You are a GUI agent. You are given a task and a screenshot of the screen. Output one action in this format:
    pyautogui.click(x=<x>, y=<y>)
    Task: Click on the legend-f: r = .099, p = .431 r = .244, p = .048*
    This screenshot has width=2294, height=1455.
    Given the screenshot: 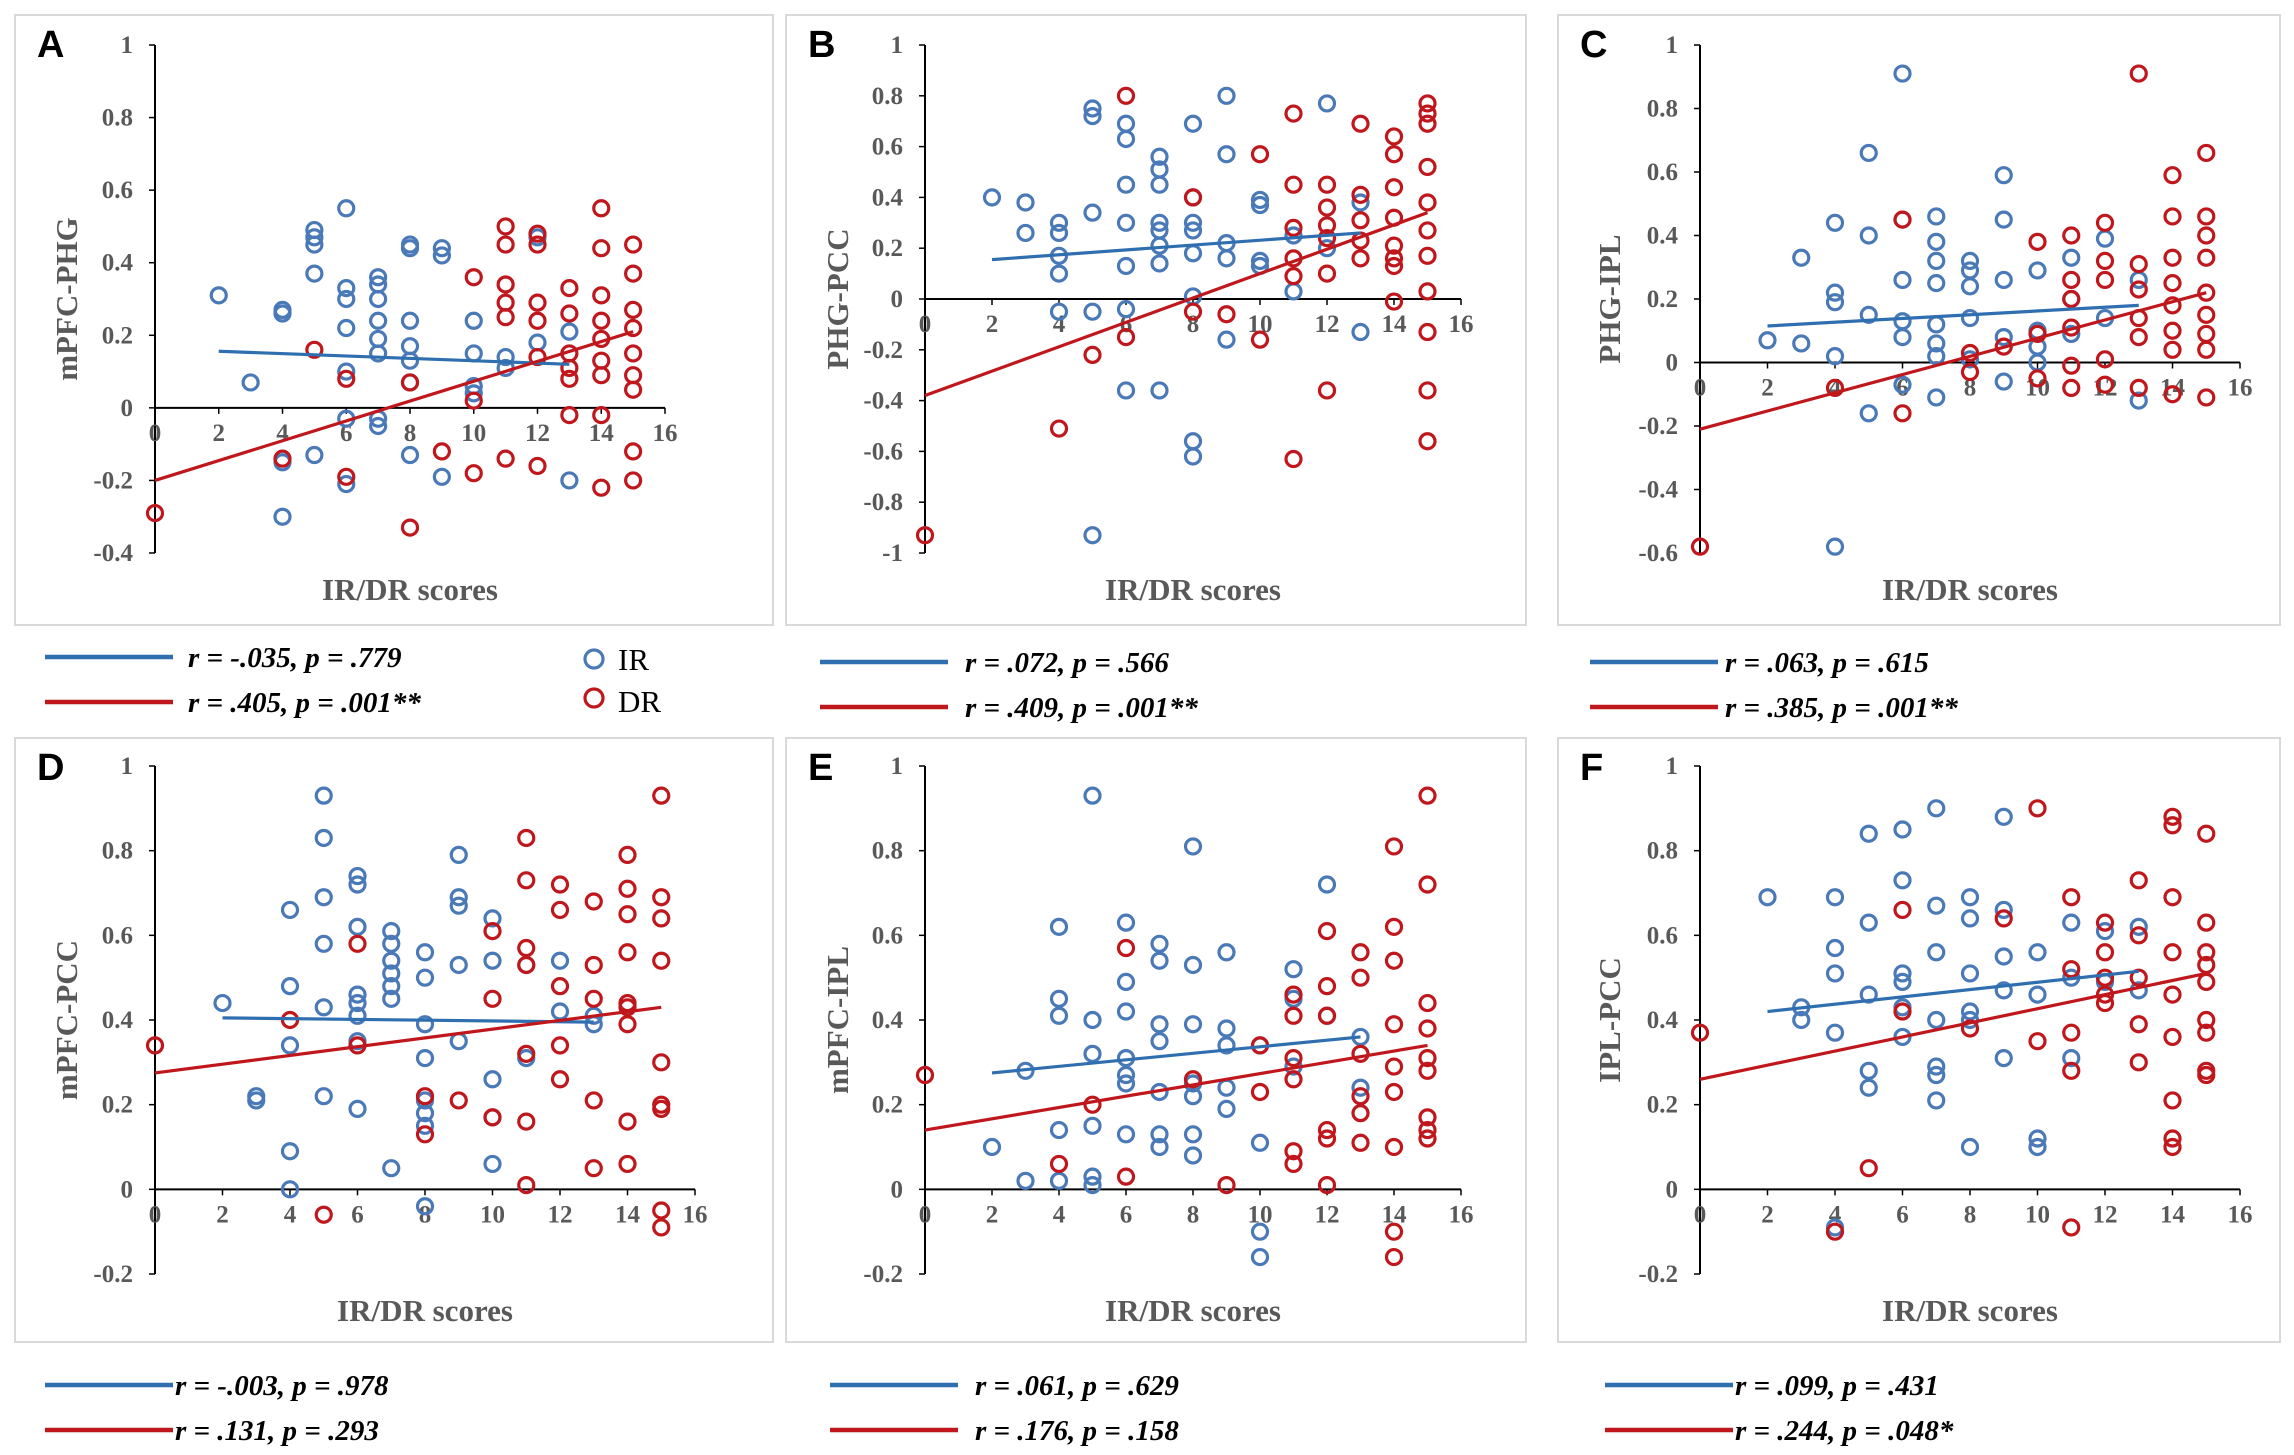 What is the action you would take?
    pyautogui.click(x=1779, y=1408)
    